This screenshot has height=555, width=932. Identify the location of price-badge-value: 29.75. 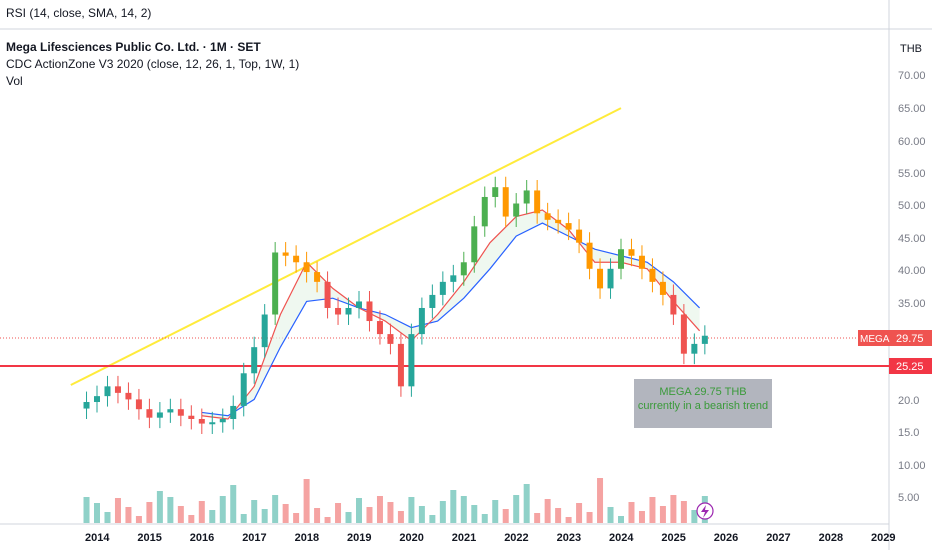
(910, 339).